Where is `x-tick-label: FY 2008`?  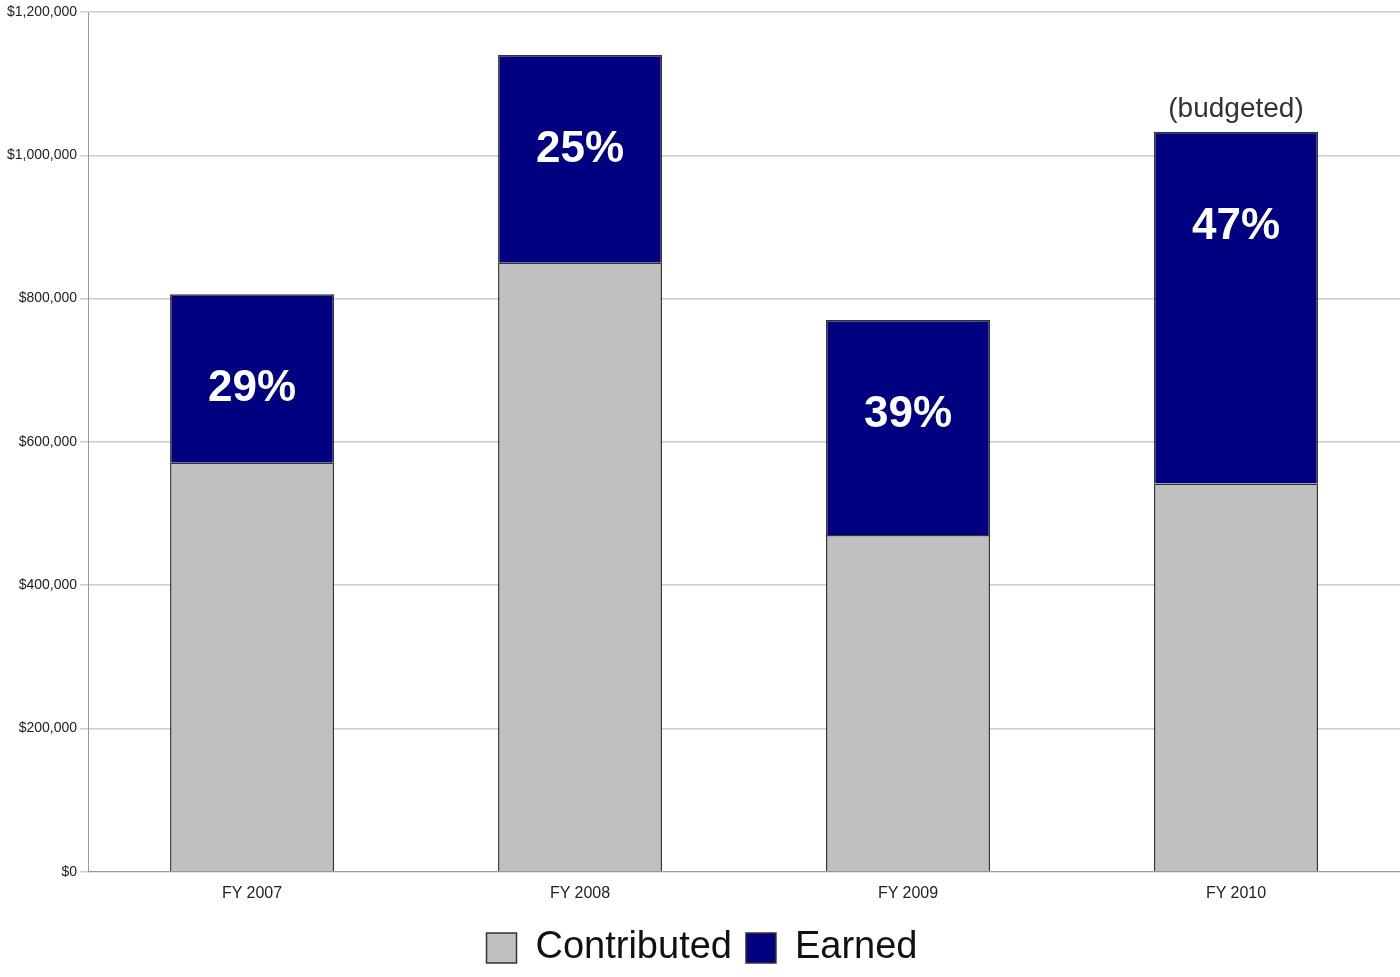 x-tick-label: FY 2008 is located at coordinates (580, 892).